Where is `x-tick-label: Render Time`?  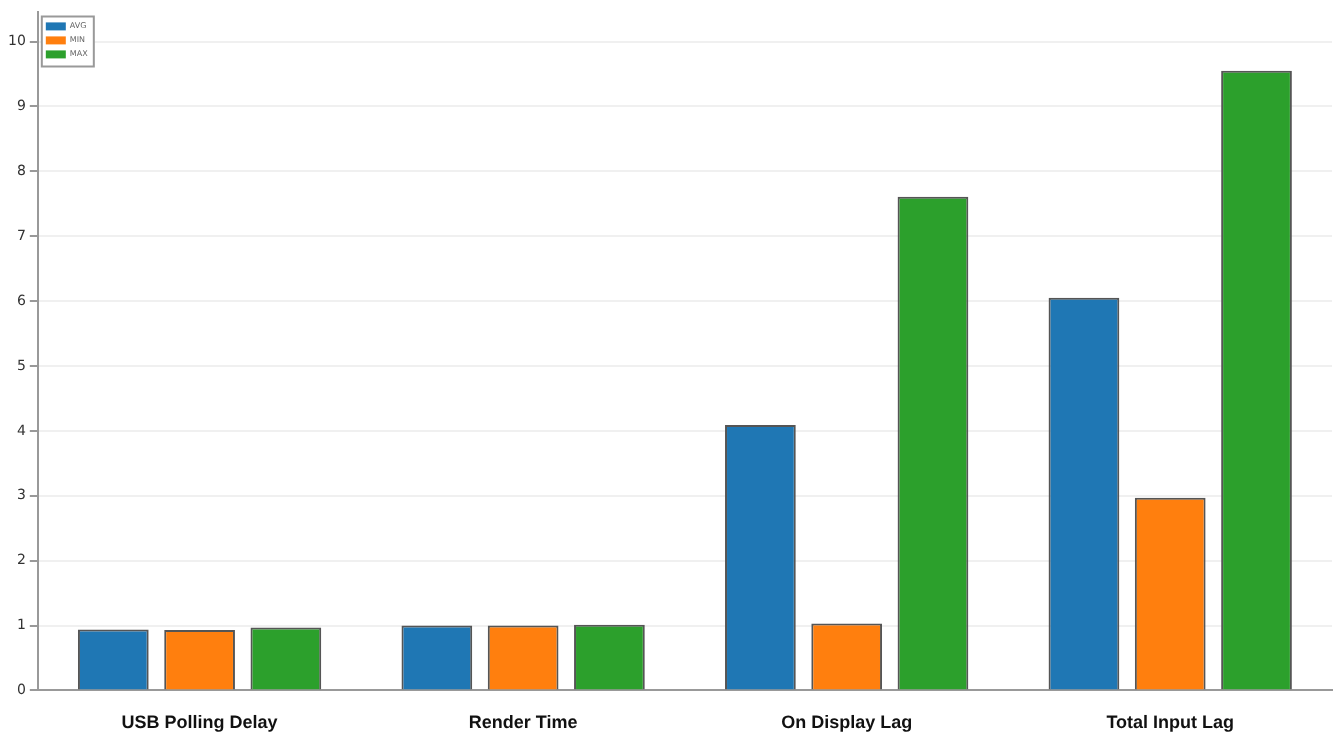
x-tick-label: Render Time is located at coordinates (523, 722).